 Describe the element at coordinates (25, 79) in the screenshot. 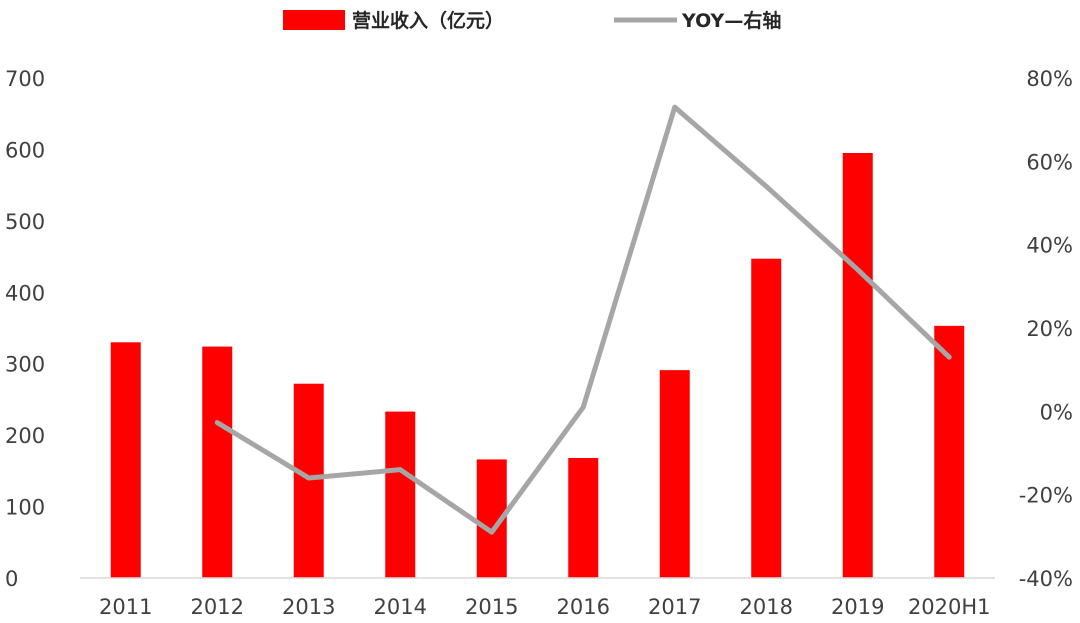

I see `y-left-tick-label: 700` at that location.